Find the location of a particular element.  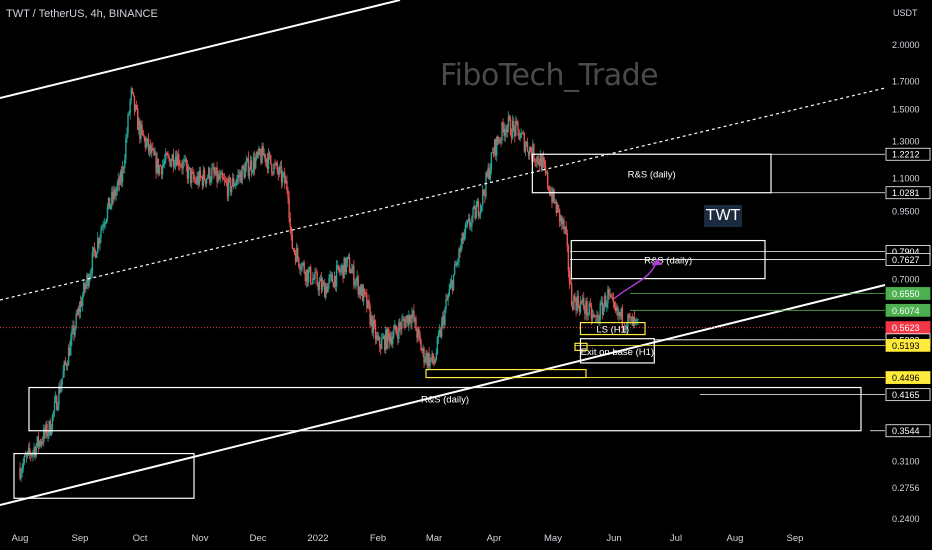

x-tick-label: Feb is located at coordinates (378, 538).